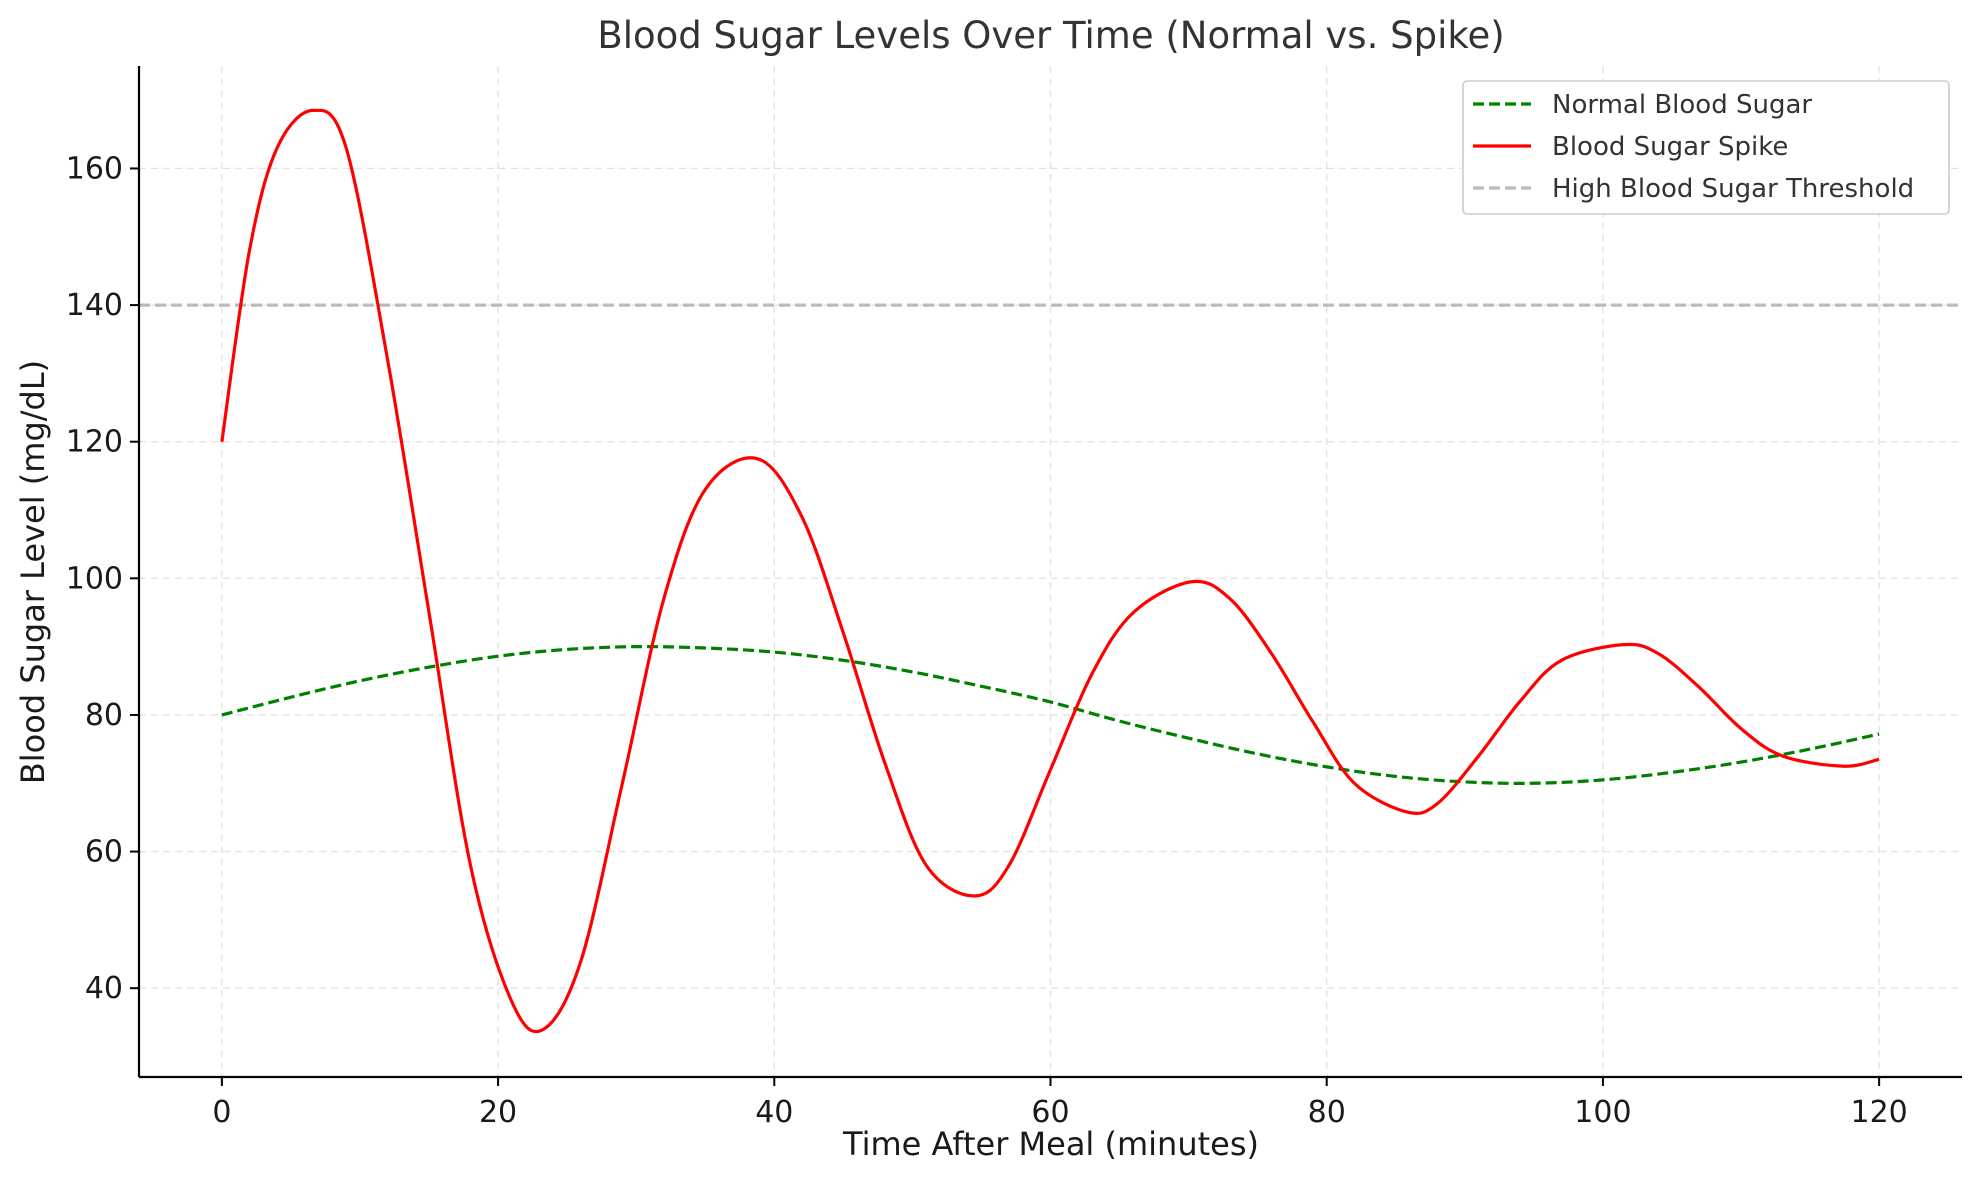  I want to click on x-tick-label-80: 80, so click(1327, 1112).